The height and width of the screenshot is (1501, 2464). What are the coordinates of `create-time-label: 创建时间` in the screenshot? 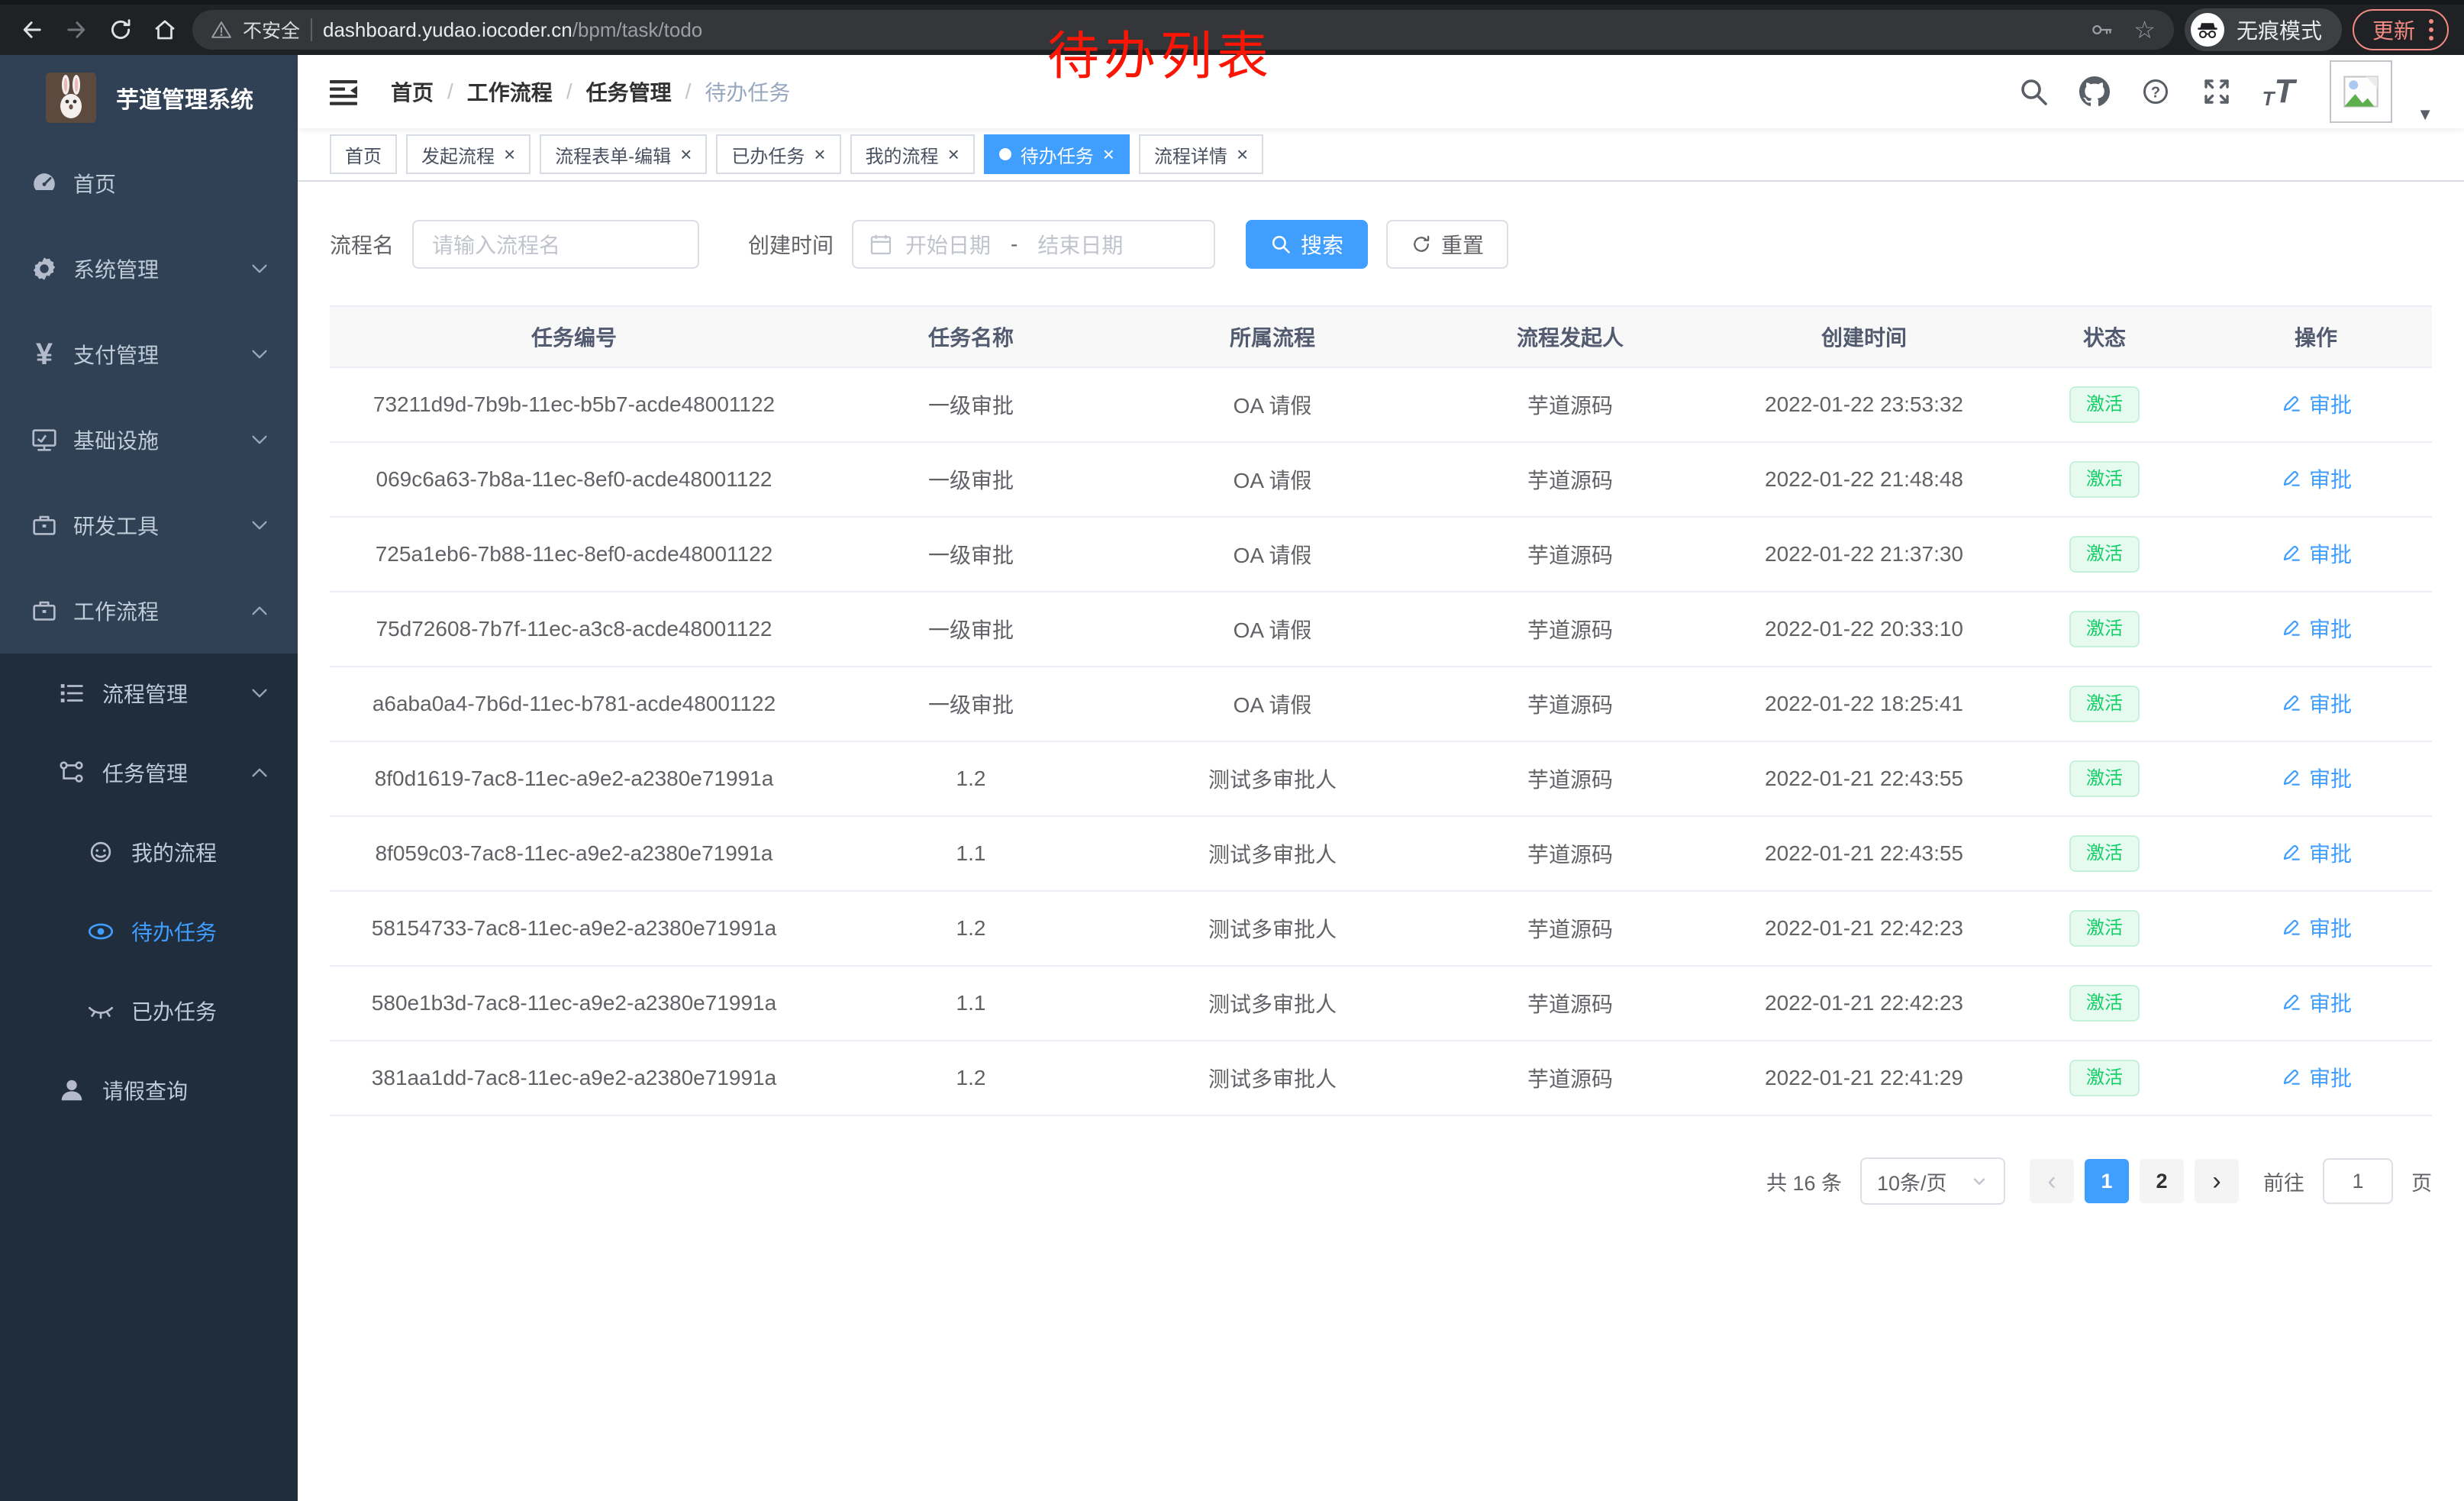 It's located at (791, 246).